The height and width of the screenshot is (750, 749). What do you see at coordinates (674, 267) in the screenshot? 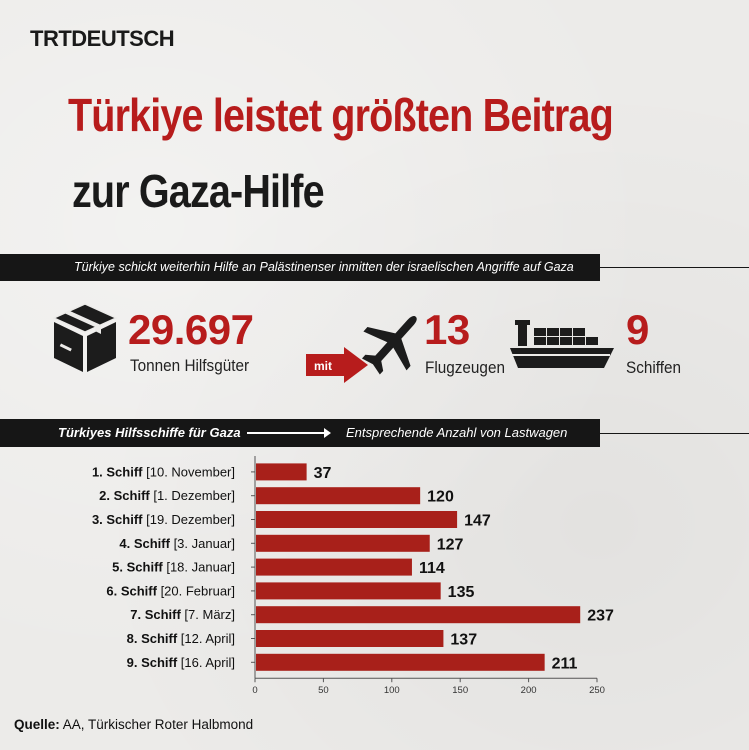
I see `subtitle-rule` at bounding box center [674, 267].